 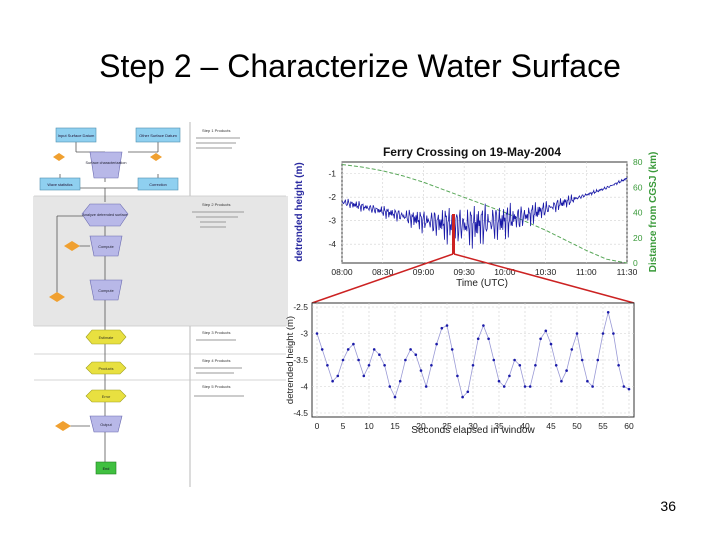 What do you see at coordinates (473, 360) in the screenshot?
I see `bottom-chart-grid` at bounding box center [473, 360].